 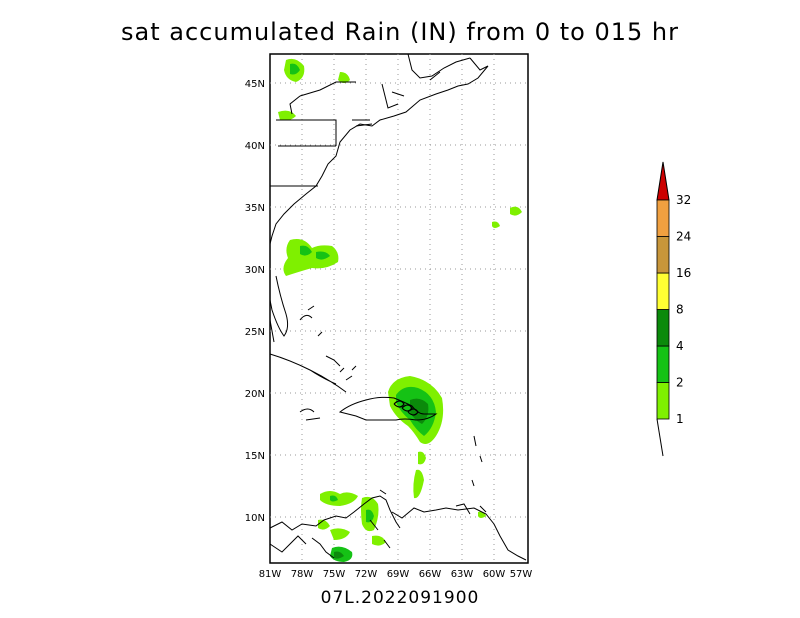 What do you see at coordinates (680, 383) in the screenshot?
I see `colorbar-label: 2` at bounding box center [680, 383].